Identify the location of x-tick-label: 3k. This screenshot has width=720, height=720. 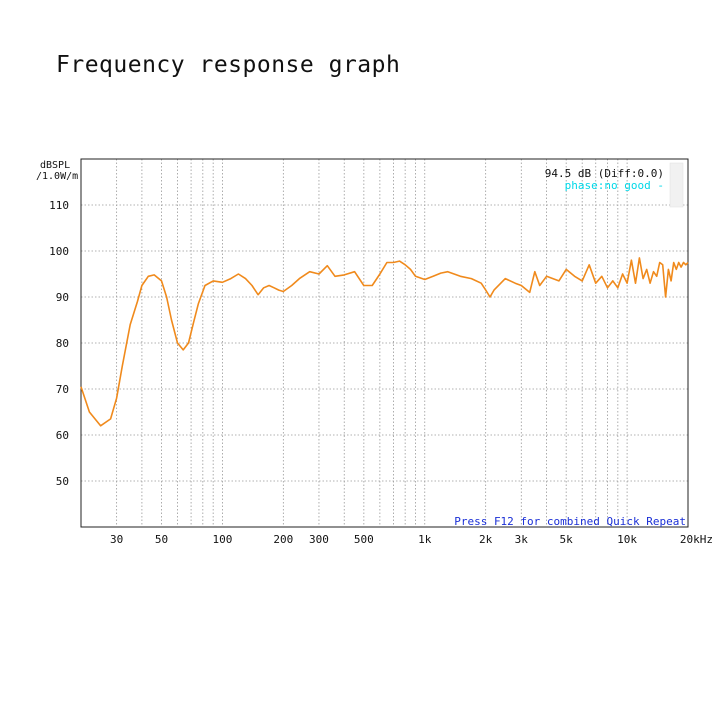
(522, 539).